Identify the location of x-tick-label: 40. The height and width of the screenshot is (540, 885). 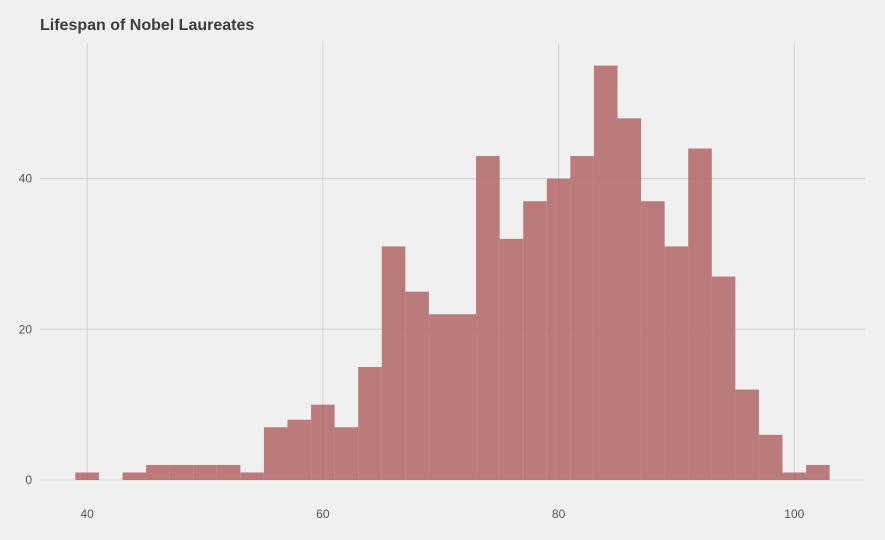
(87, 514).